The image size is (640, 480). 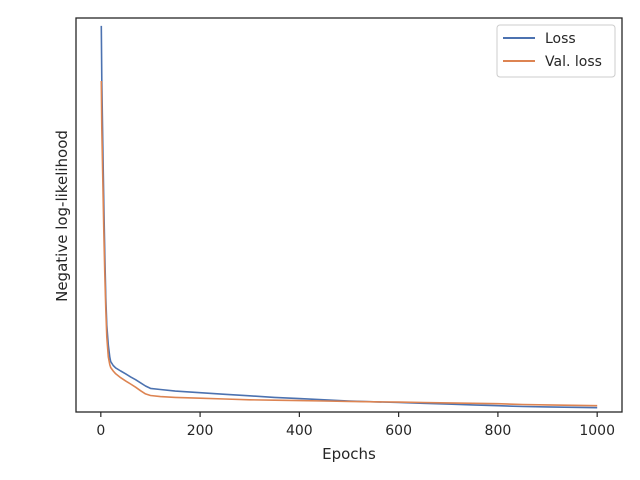 I want to click on x-tick-label: 800, so click(x=498, y=431).